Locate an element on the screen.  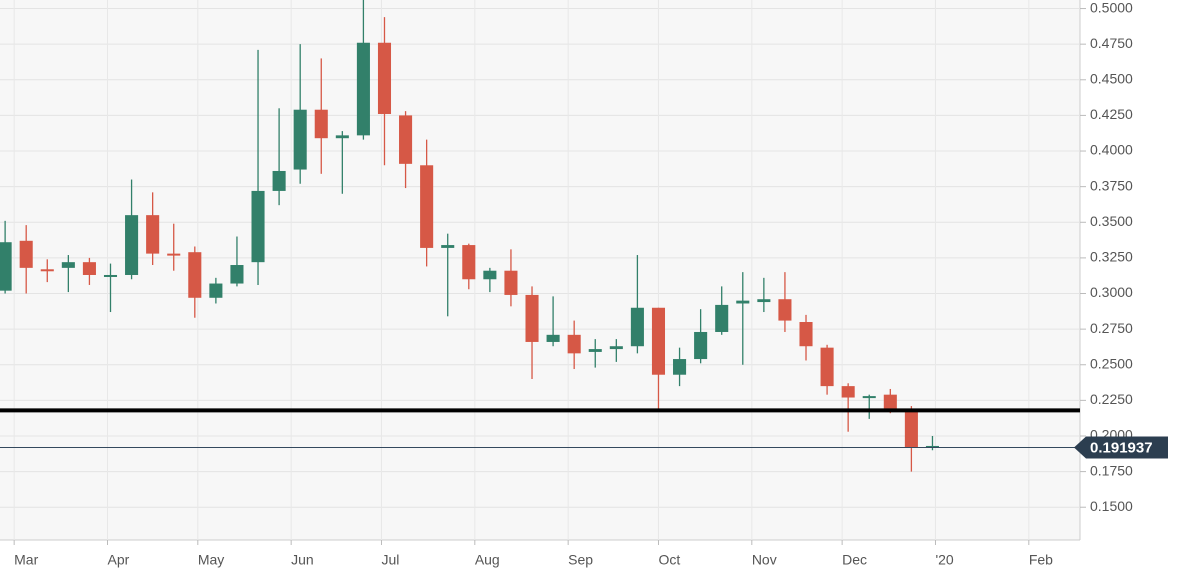
x-tick-label: Mar is located at coordinates (26, 560).